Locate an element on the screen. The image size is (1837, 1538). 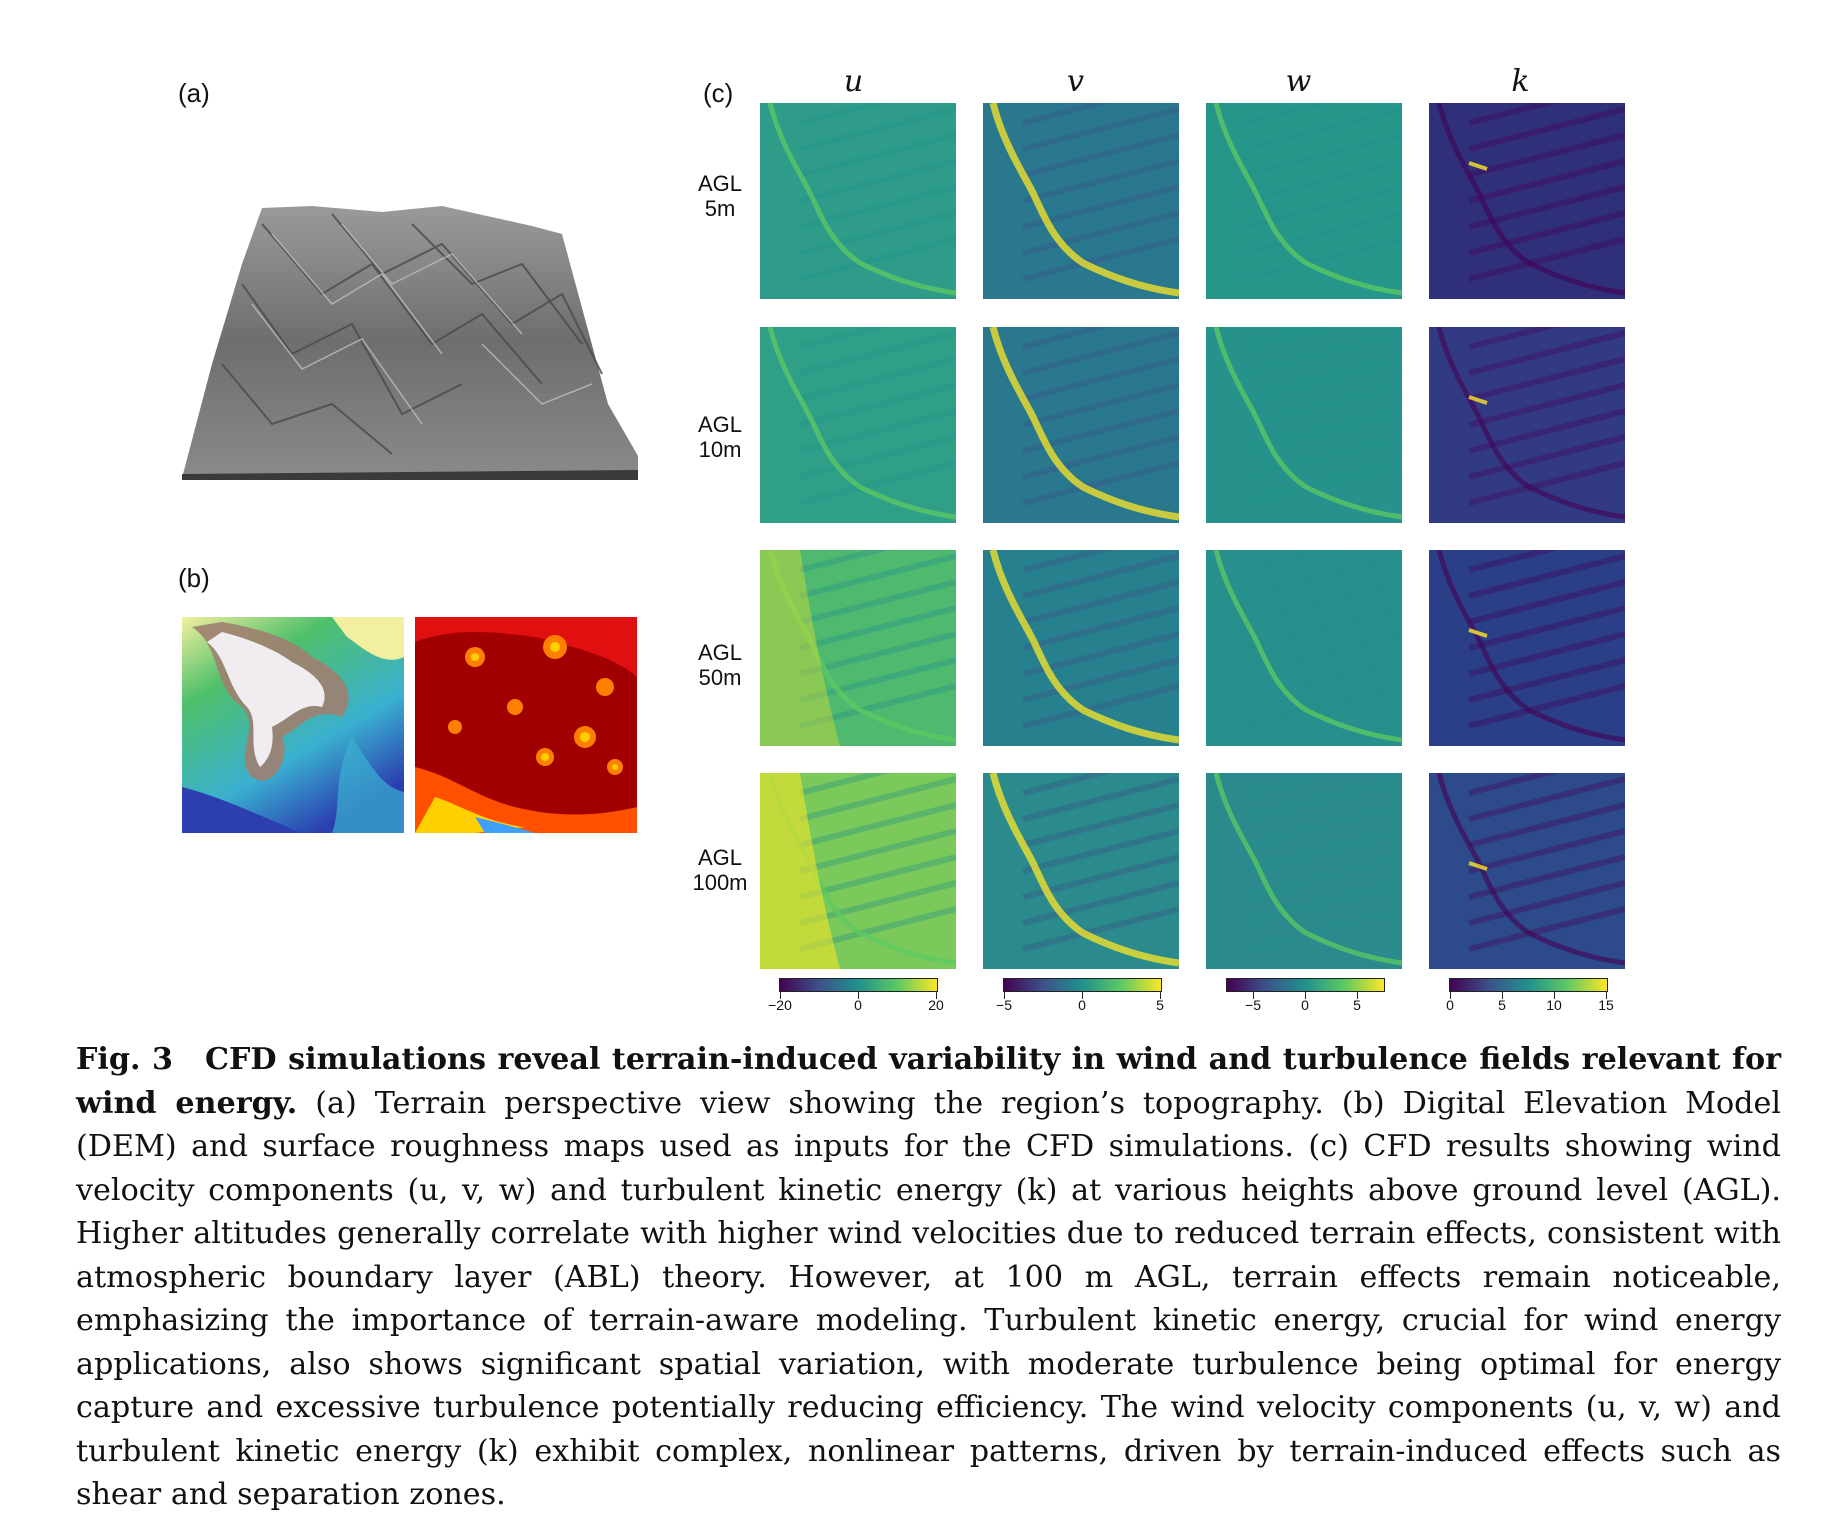
panel-label-a: (a) is located at coordinates (194, 93).